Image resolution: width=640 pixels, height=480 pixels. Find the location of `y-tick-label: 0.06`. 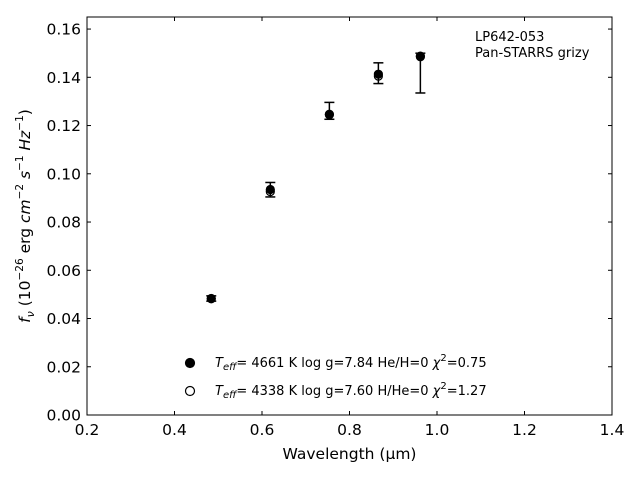

y-tick-label: 0.06 is located at coordinates (63, 271).